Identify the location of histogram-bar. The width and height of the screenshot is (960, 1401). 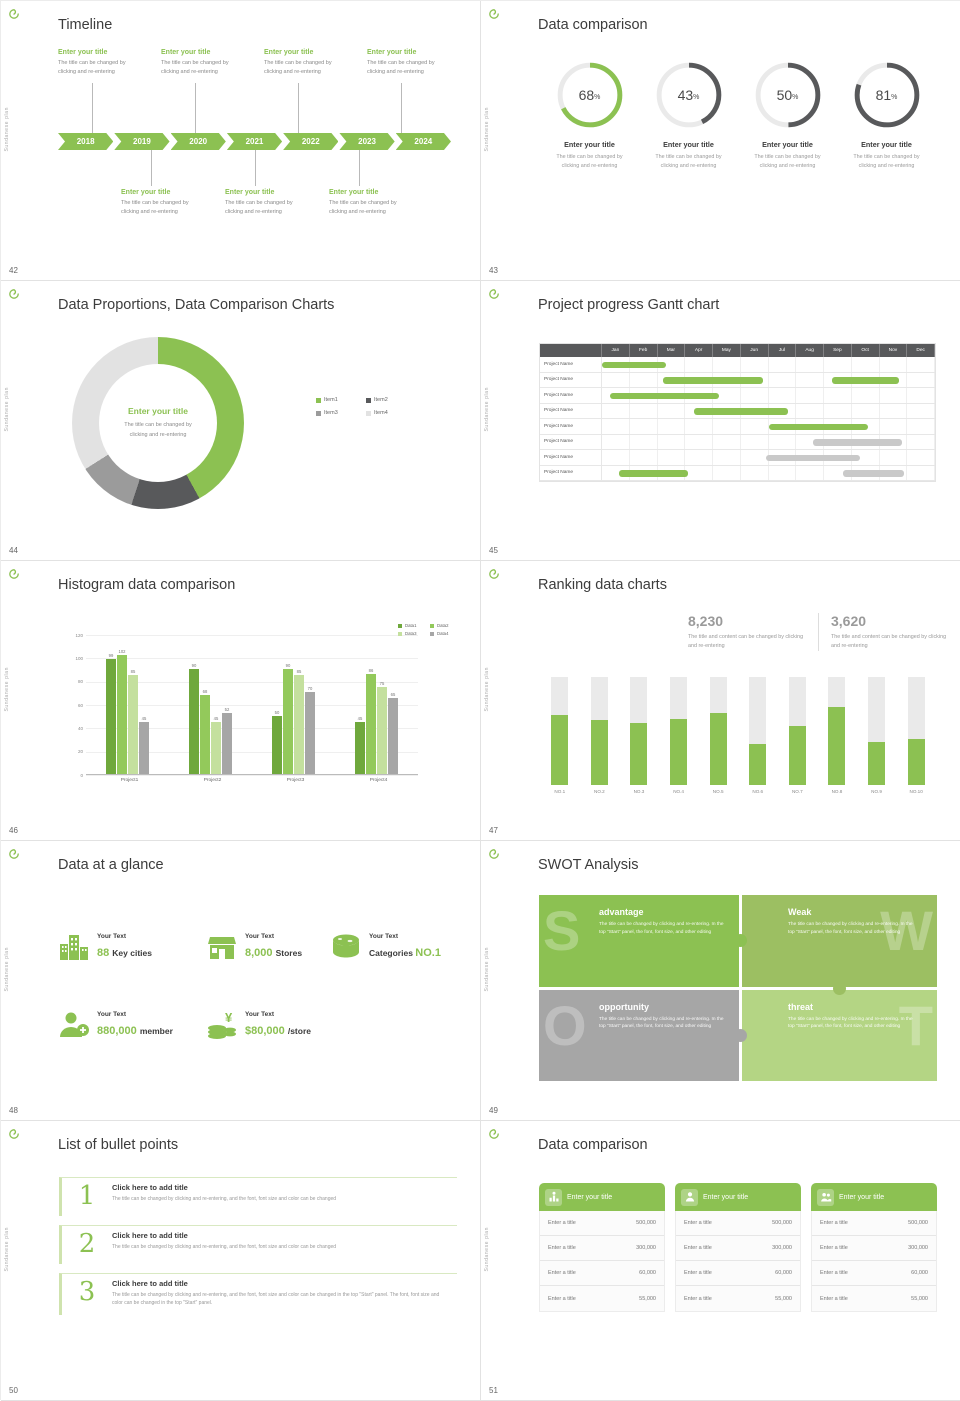
(393, 736).